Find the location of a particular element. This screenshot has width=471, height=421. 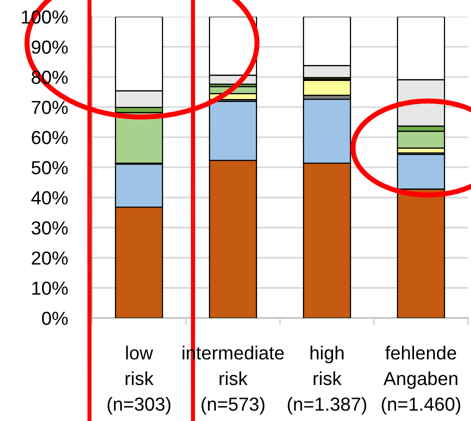

y-tick-label: 70% is located at coordinates (50, 107).